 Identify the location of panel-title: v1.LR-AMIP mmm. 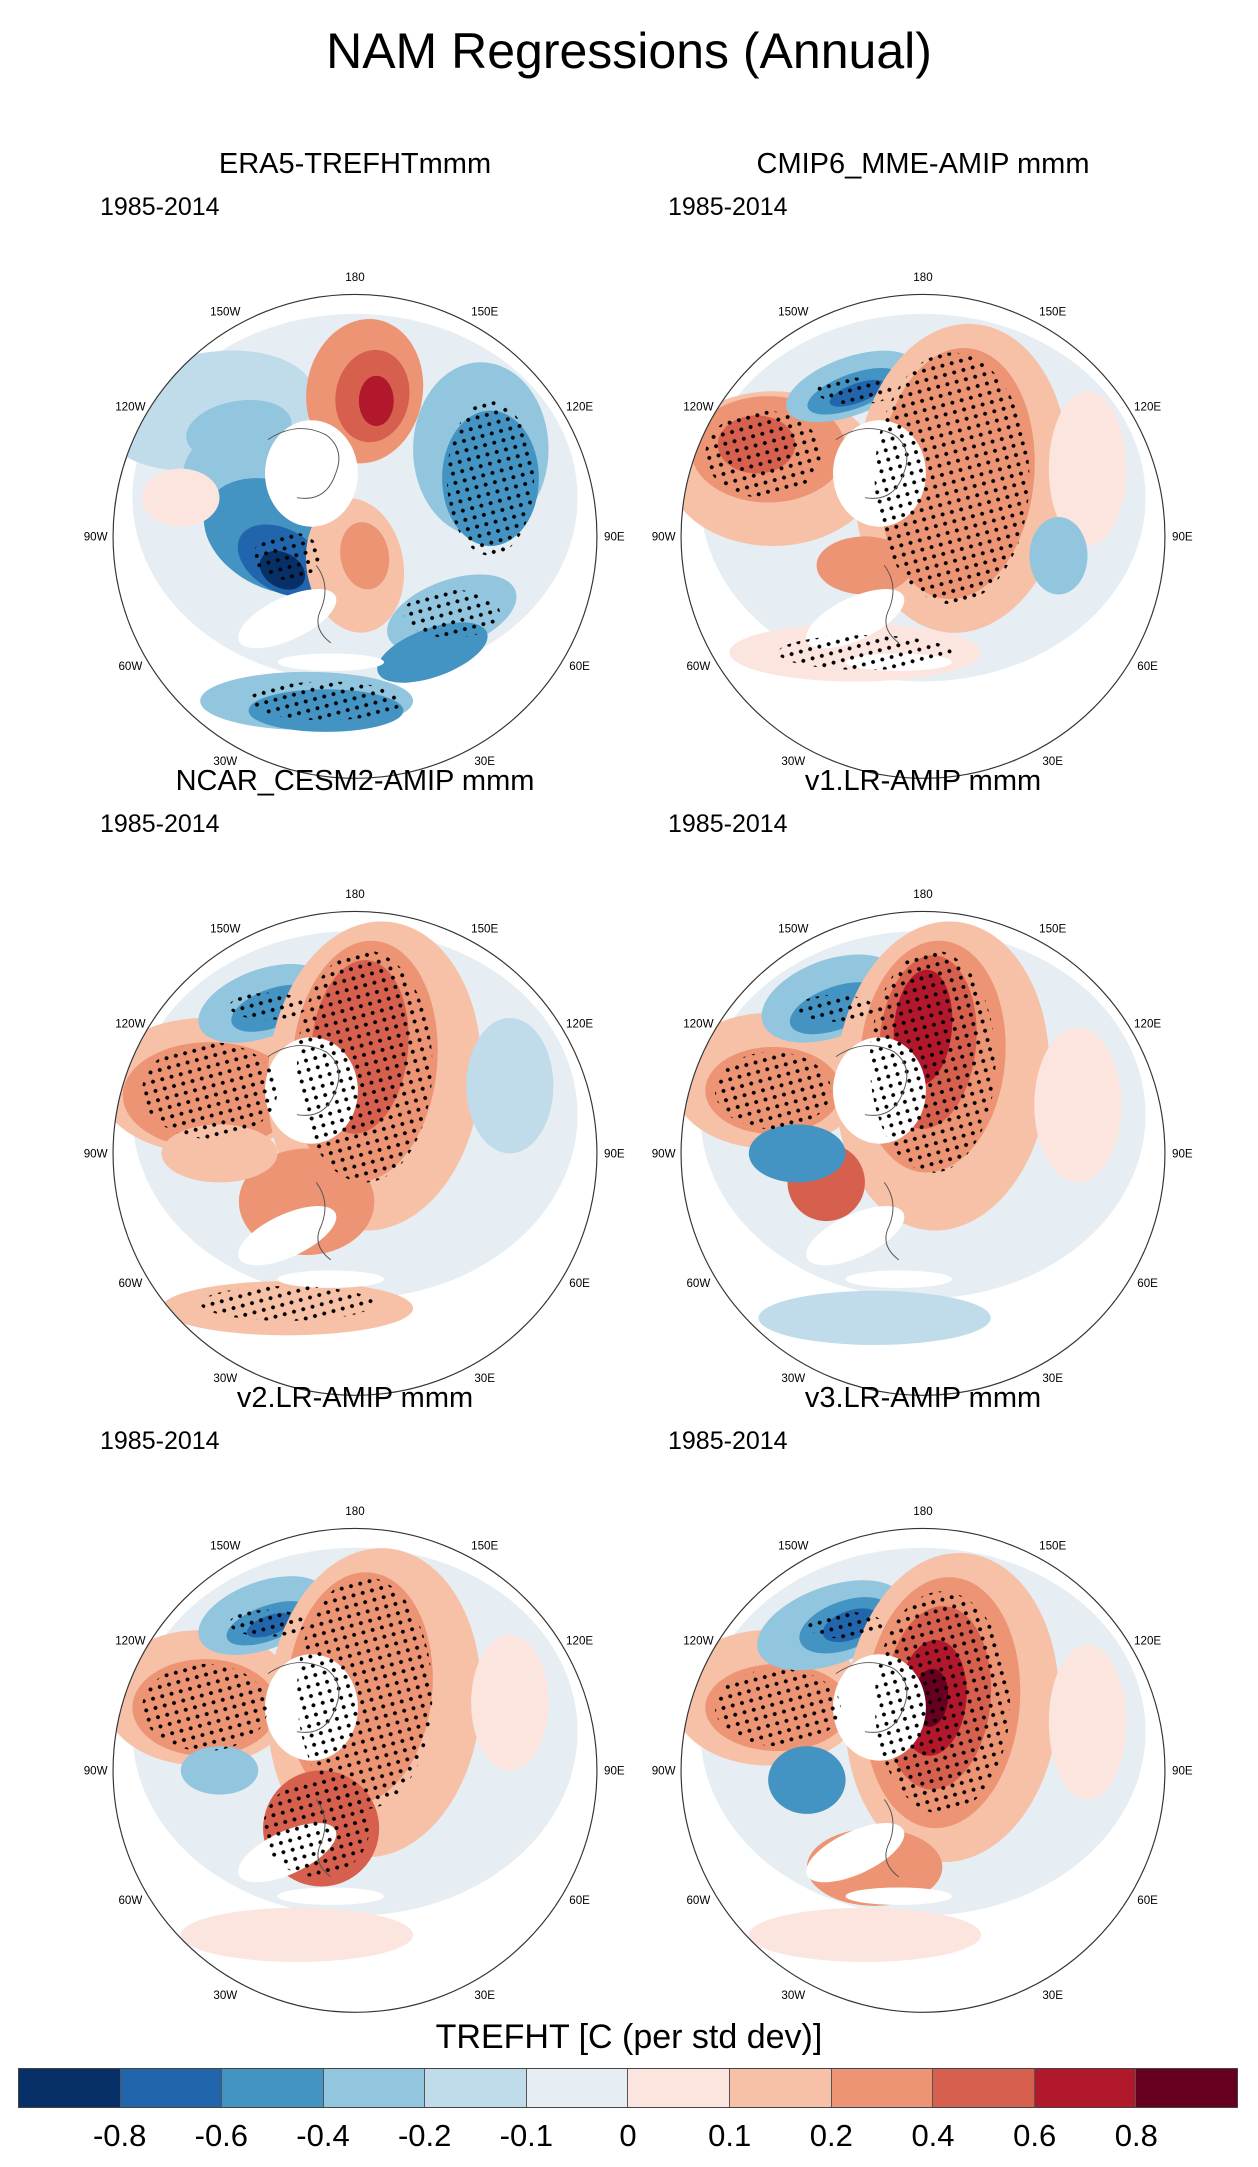
(923, 781).